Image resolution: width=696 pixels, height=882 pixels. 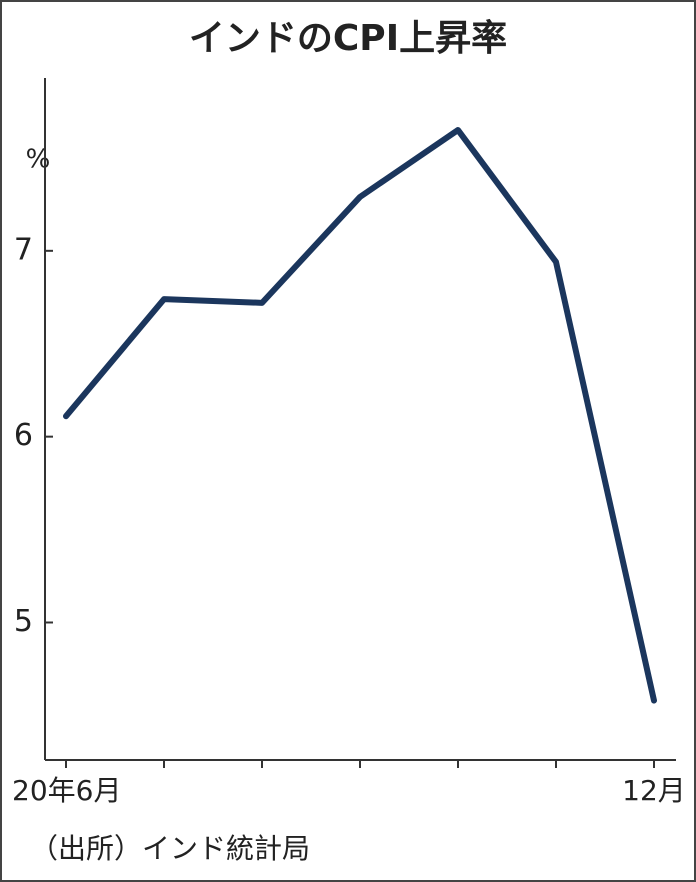 What do you see at coordinates (66, 790) in the screenshot?
I see `x-tick-label: 20年6月` at bounding box center [66, 790].